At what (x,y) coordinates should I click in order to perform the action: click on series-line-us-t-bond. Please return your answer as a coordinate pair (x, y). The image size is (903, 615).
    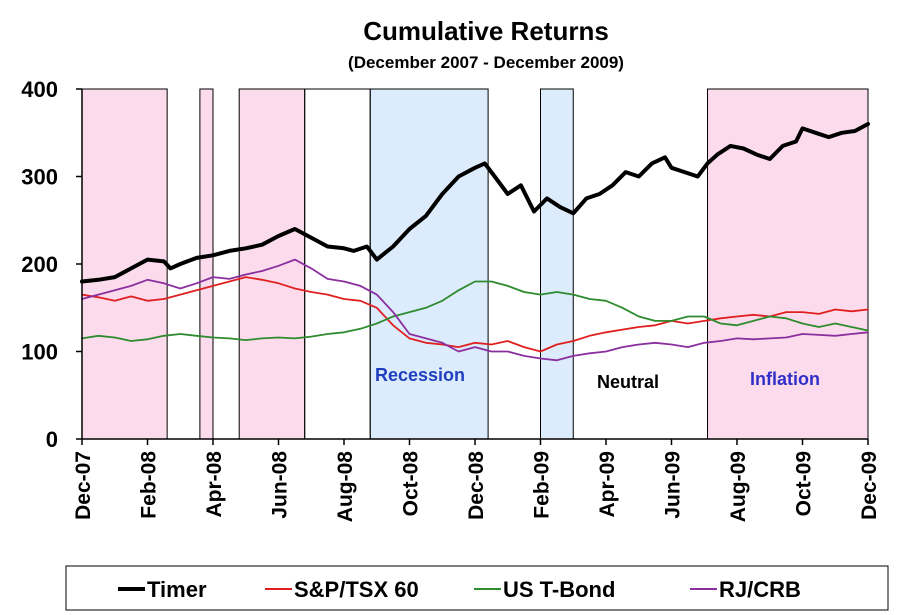
    Looking at the image, I should click on (475, 311).